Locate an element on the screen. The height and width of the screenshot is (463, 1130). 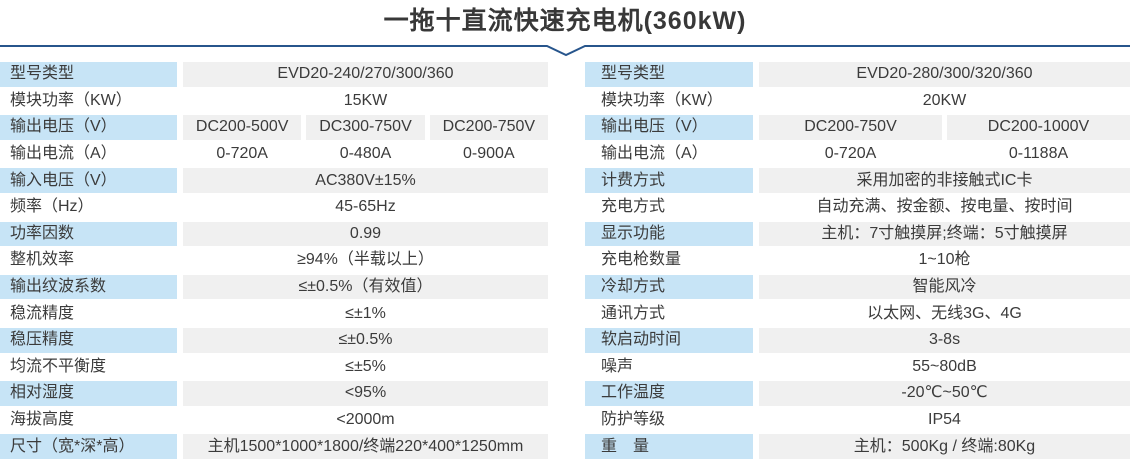
table-row: 充电枪数量 1~10枪 is located at coordinates (857, 260).